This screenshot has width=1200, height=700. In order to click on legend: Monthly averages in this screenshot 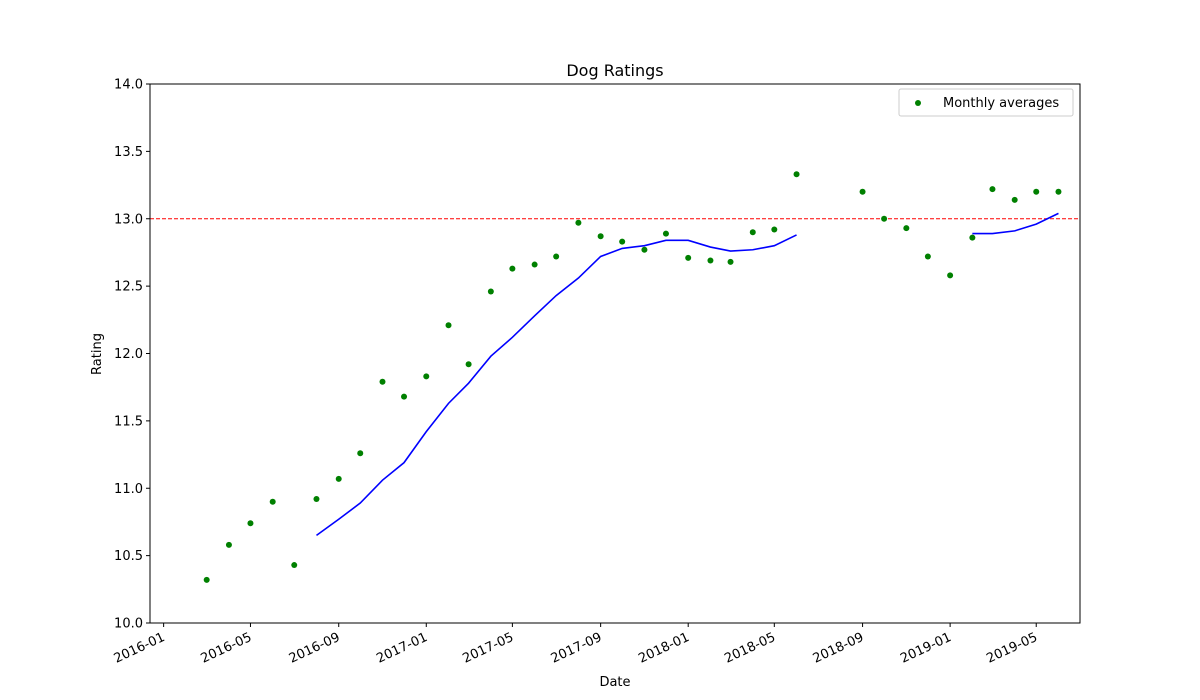, I will do `click(986, 102)`.